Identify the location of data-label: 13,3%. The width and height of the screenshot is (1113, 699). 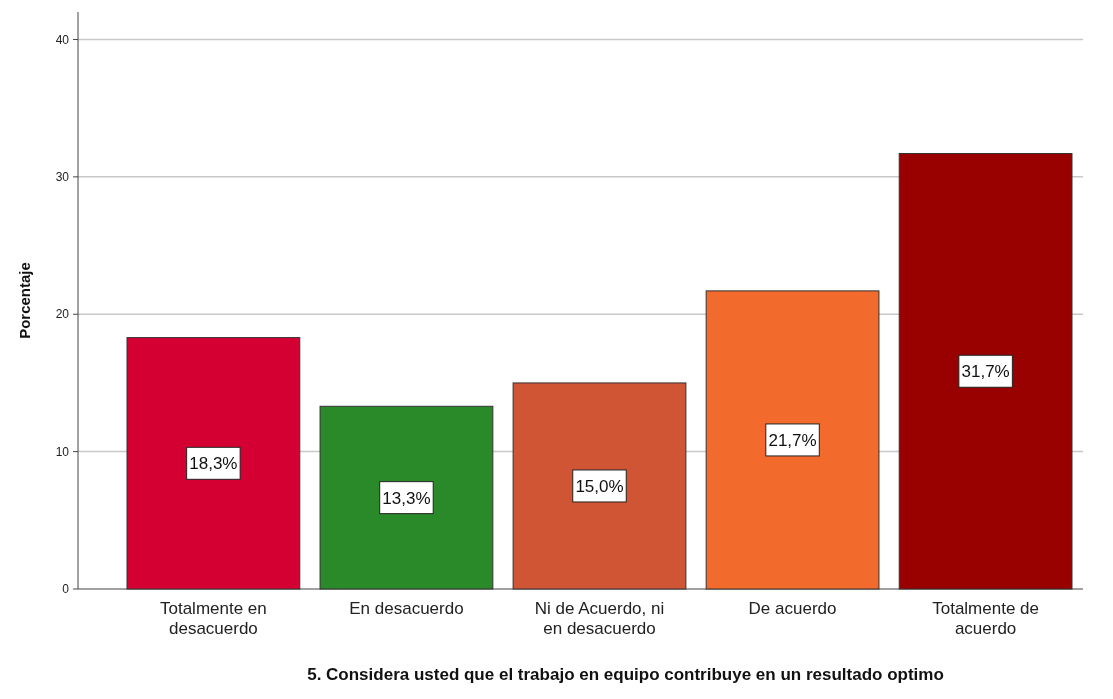
(406, 498).